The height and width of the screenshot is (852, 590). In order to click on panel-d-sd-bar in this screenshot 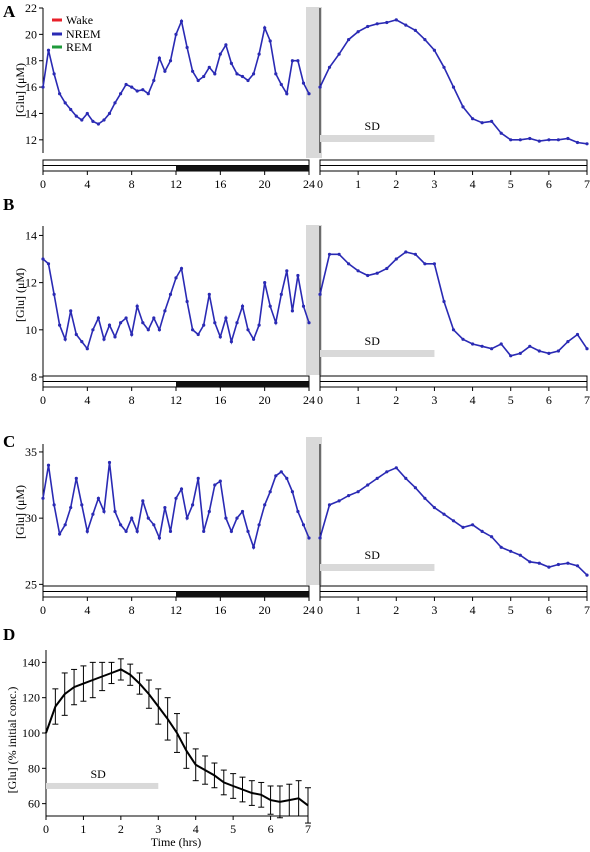, I will do `click(102, 785)`.